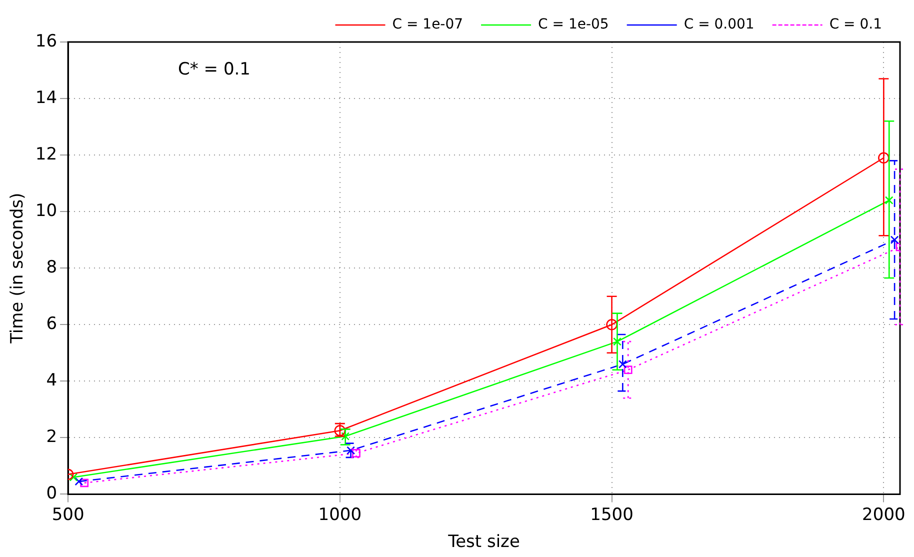  I want to click on y-tick-label: 4, so click(52, 380).